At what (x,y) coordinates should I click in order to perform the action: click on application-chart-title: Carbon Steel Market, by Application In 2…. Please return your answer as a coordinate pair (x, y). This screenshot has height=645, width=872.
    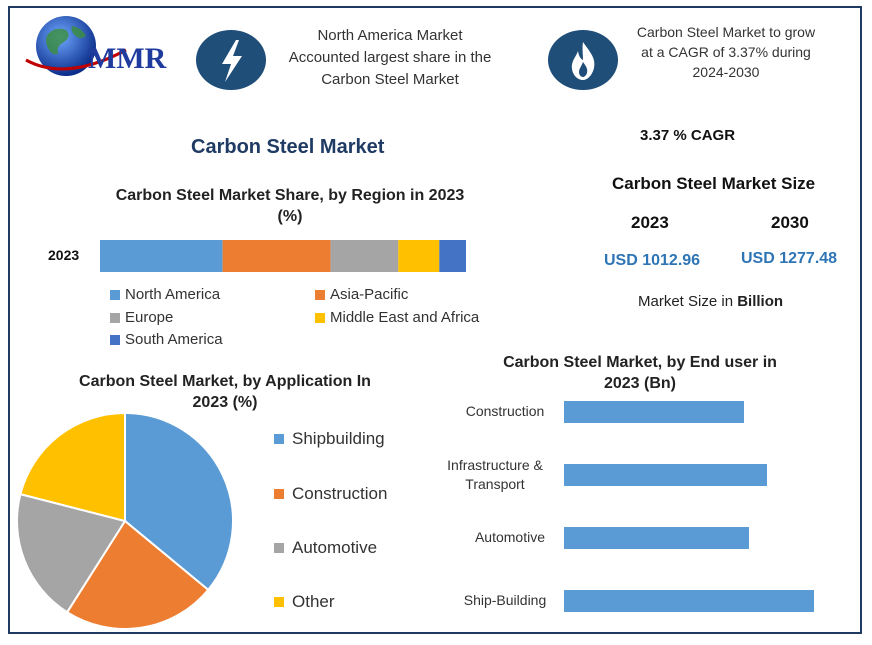
    Looking at the image, I should click on (225, 392).